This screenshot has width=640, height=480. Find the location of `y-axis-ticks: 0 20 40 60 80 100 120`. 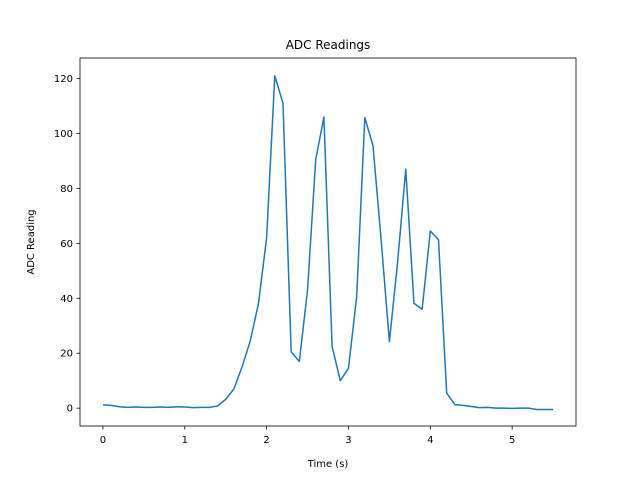

y-axis-ticks: 0 20 40 60 80 100 120 is located at coordinates (67, 244).